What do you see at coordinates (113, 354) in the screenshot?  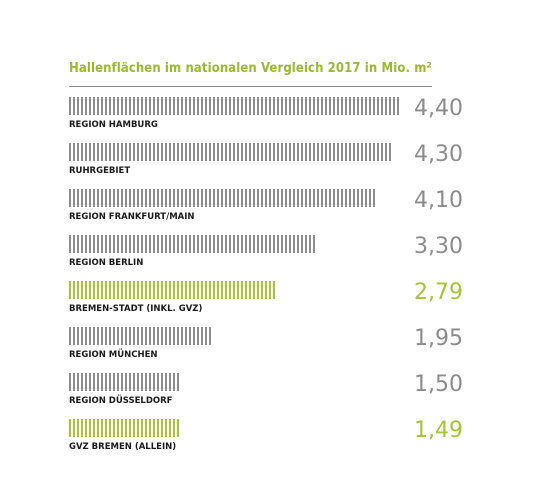 I see `category-label: REGION MÜNCHEN` at bounding box center [113, 354].